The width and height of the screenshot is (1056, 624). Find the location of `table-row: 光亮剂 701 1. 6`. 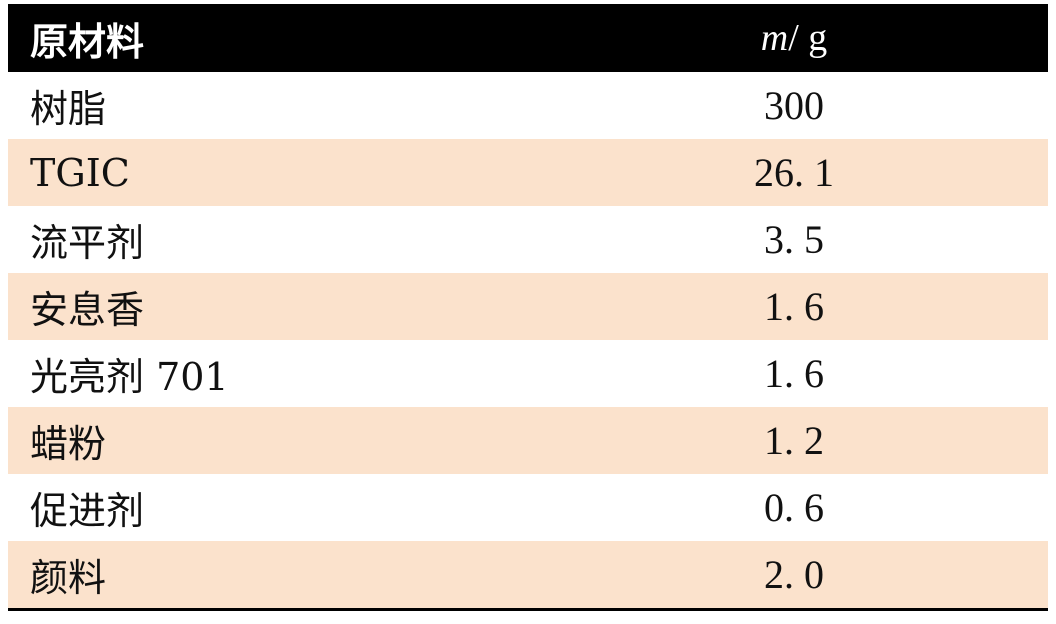

table-row: 光亮剂 701 1. 6 is located at coordinates (528, 373).